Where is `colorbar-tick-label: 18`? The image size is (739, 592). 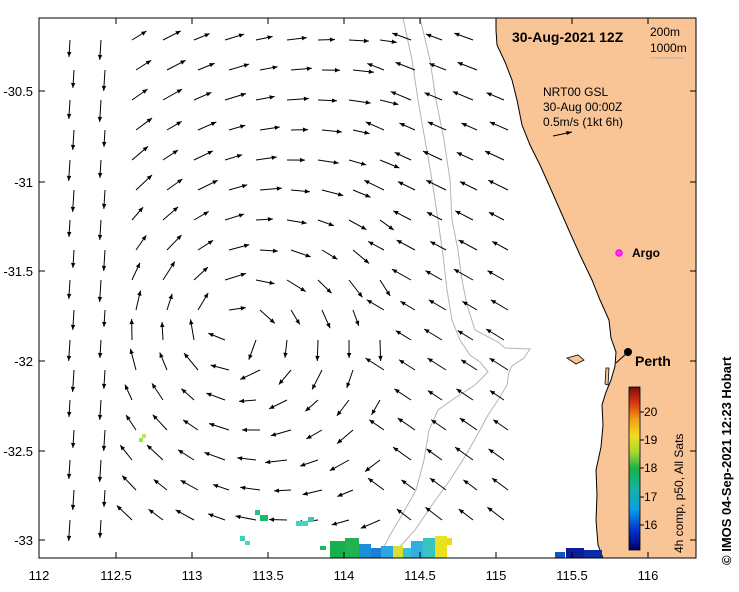 colorbar-tick-label: 18 is located at coordinates (651, 468).